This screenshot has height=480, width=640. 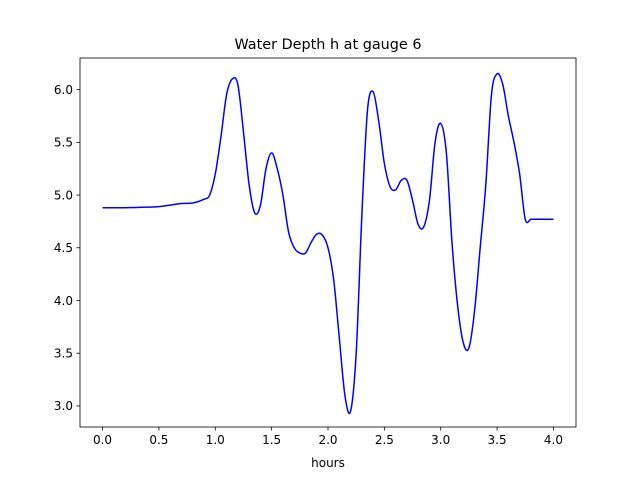 I want to click on x-tick-label: 2.5, so click(x=384, y=440).